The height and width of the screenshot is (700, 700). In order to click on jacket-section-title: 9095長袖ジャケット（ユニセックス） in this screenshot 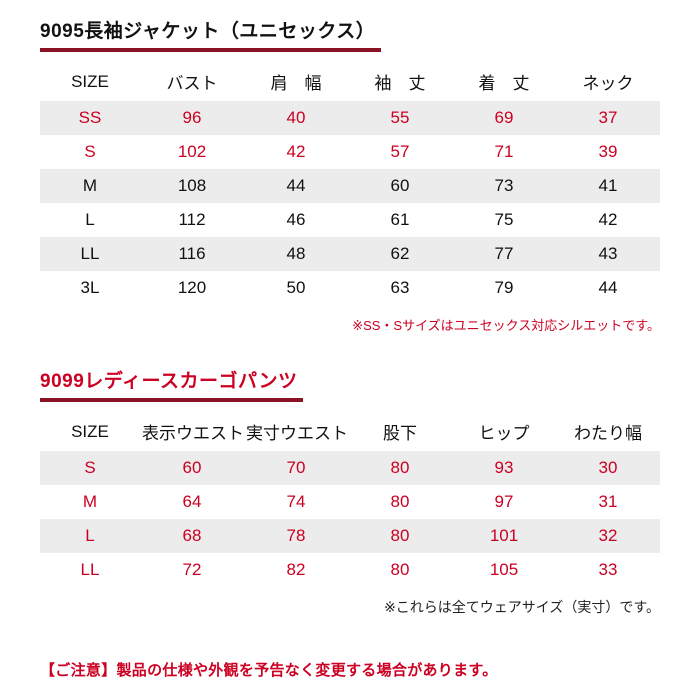, I will do `click(211, 33)`.